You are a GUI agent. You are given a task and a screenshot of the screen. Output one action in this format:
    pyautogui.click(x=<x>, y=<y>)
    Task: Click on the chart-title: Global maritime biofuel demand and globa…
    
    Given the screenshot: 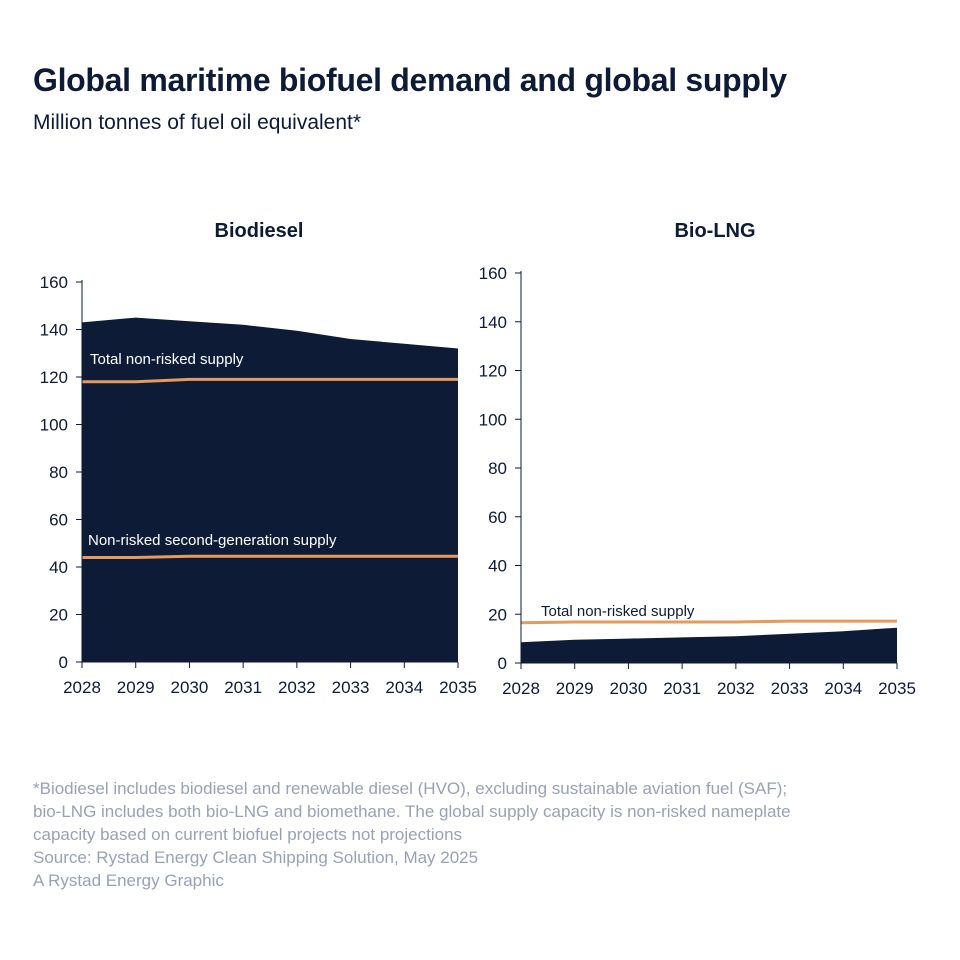 What is the action you would take?
    pyautogui.click(x=410, y=80)
    